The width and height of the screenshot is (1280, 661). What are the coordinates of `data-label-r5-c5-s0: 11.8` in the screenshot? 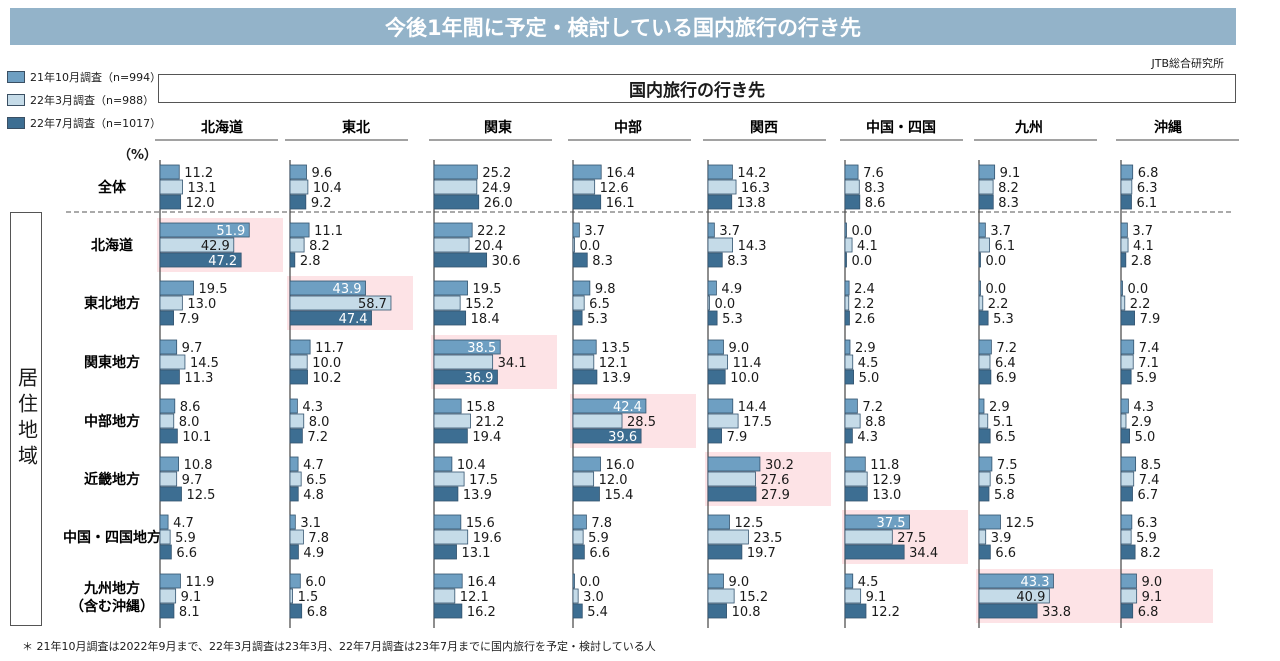 It's located at (884, 465).